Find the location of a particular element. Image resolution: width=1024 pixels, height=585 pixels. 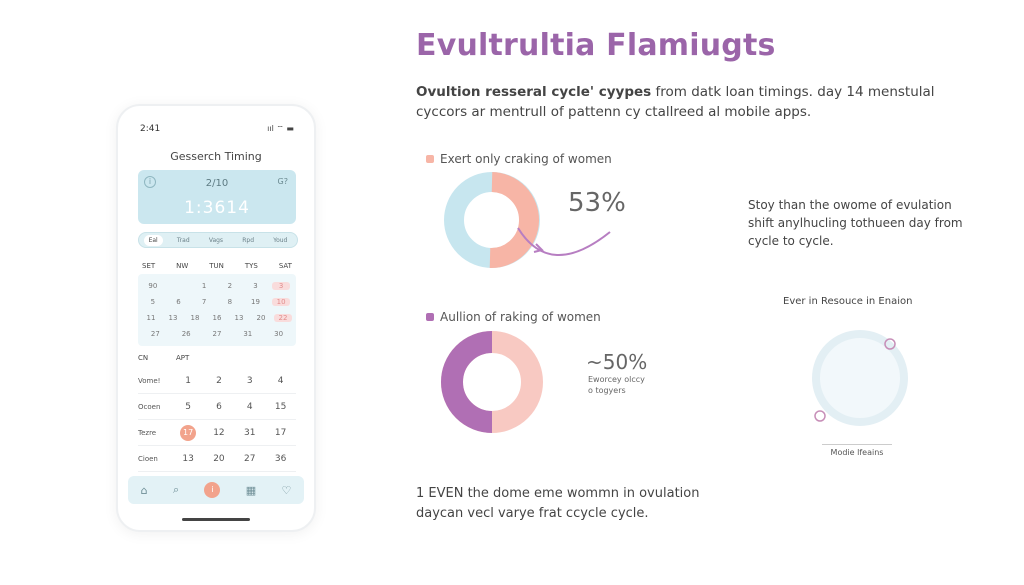

table-cell: 36 is located at coordinates (280, 458).